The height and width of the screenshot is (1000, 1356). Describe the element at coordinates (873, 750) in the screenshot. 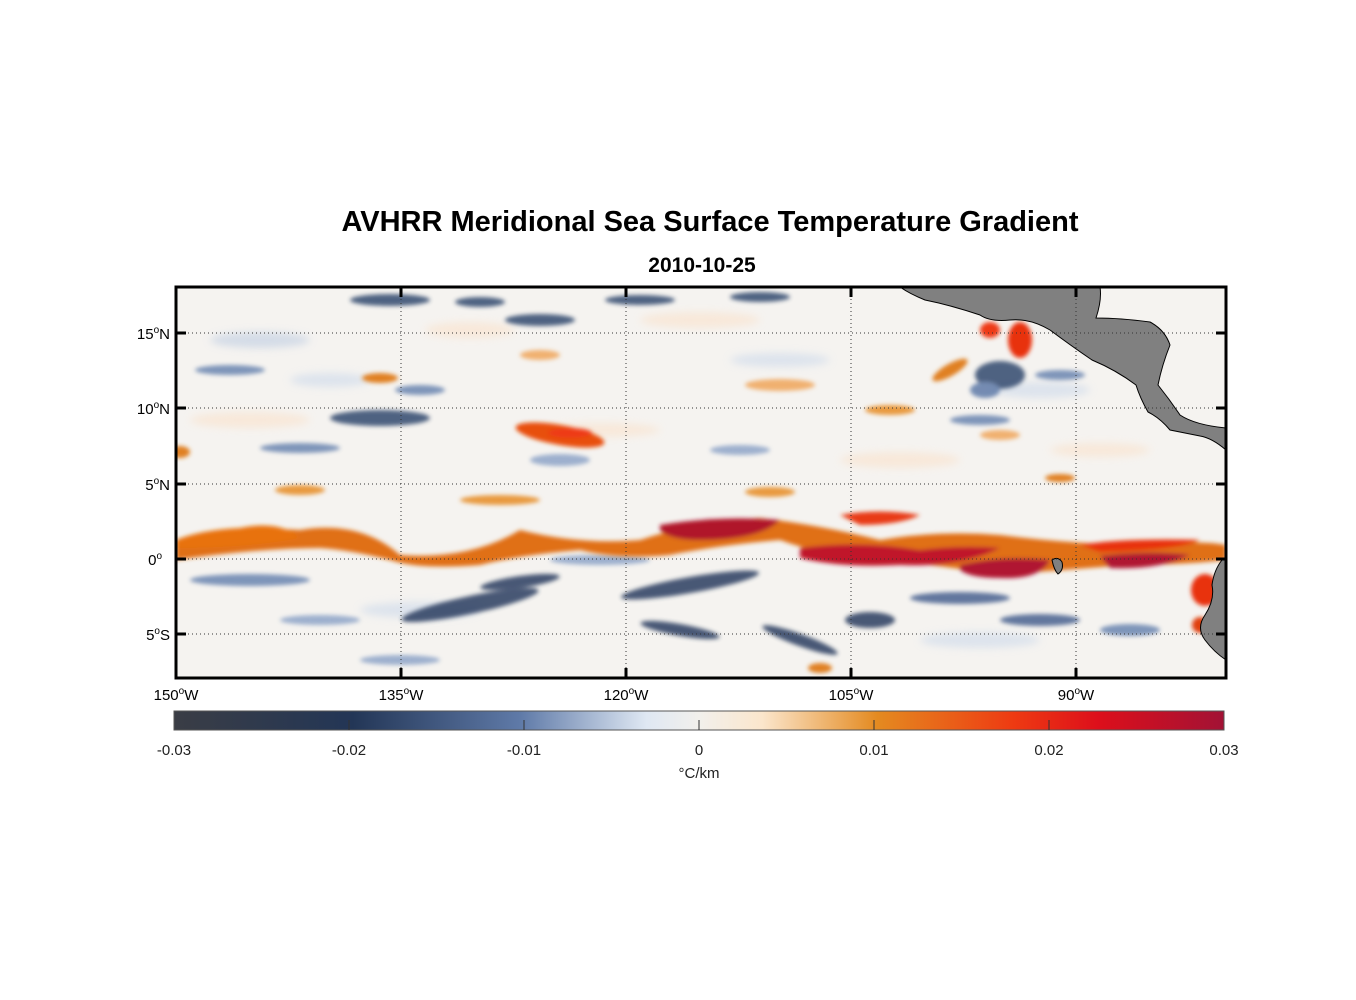

I see `colorbar-tick-label: 0.01` at that location.